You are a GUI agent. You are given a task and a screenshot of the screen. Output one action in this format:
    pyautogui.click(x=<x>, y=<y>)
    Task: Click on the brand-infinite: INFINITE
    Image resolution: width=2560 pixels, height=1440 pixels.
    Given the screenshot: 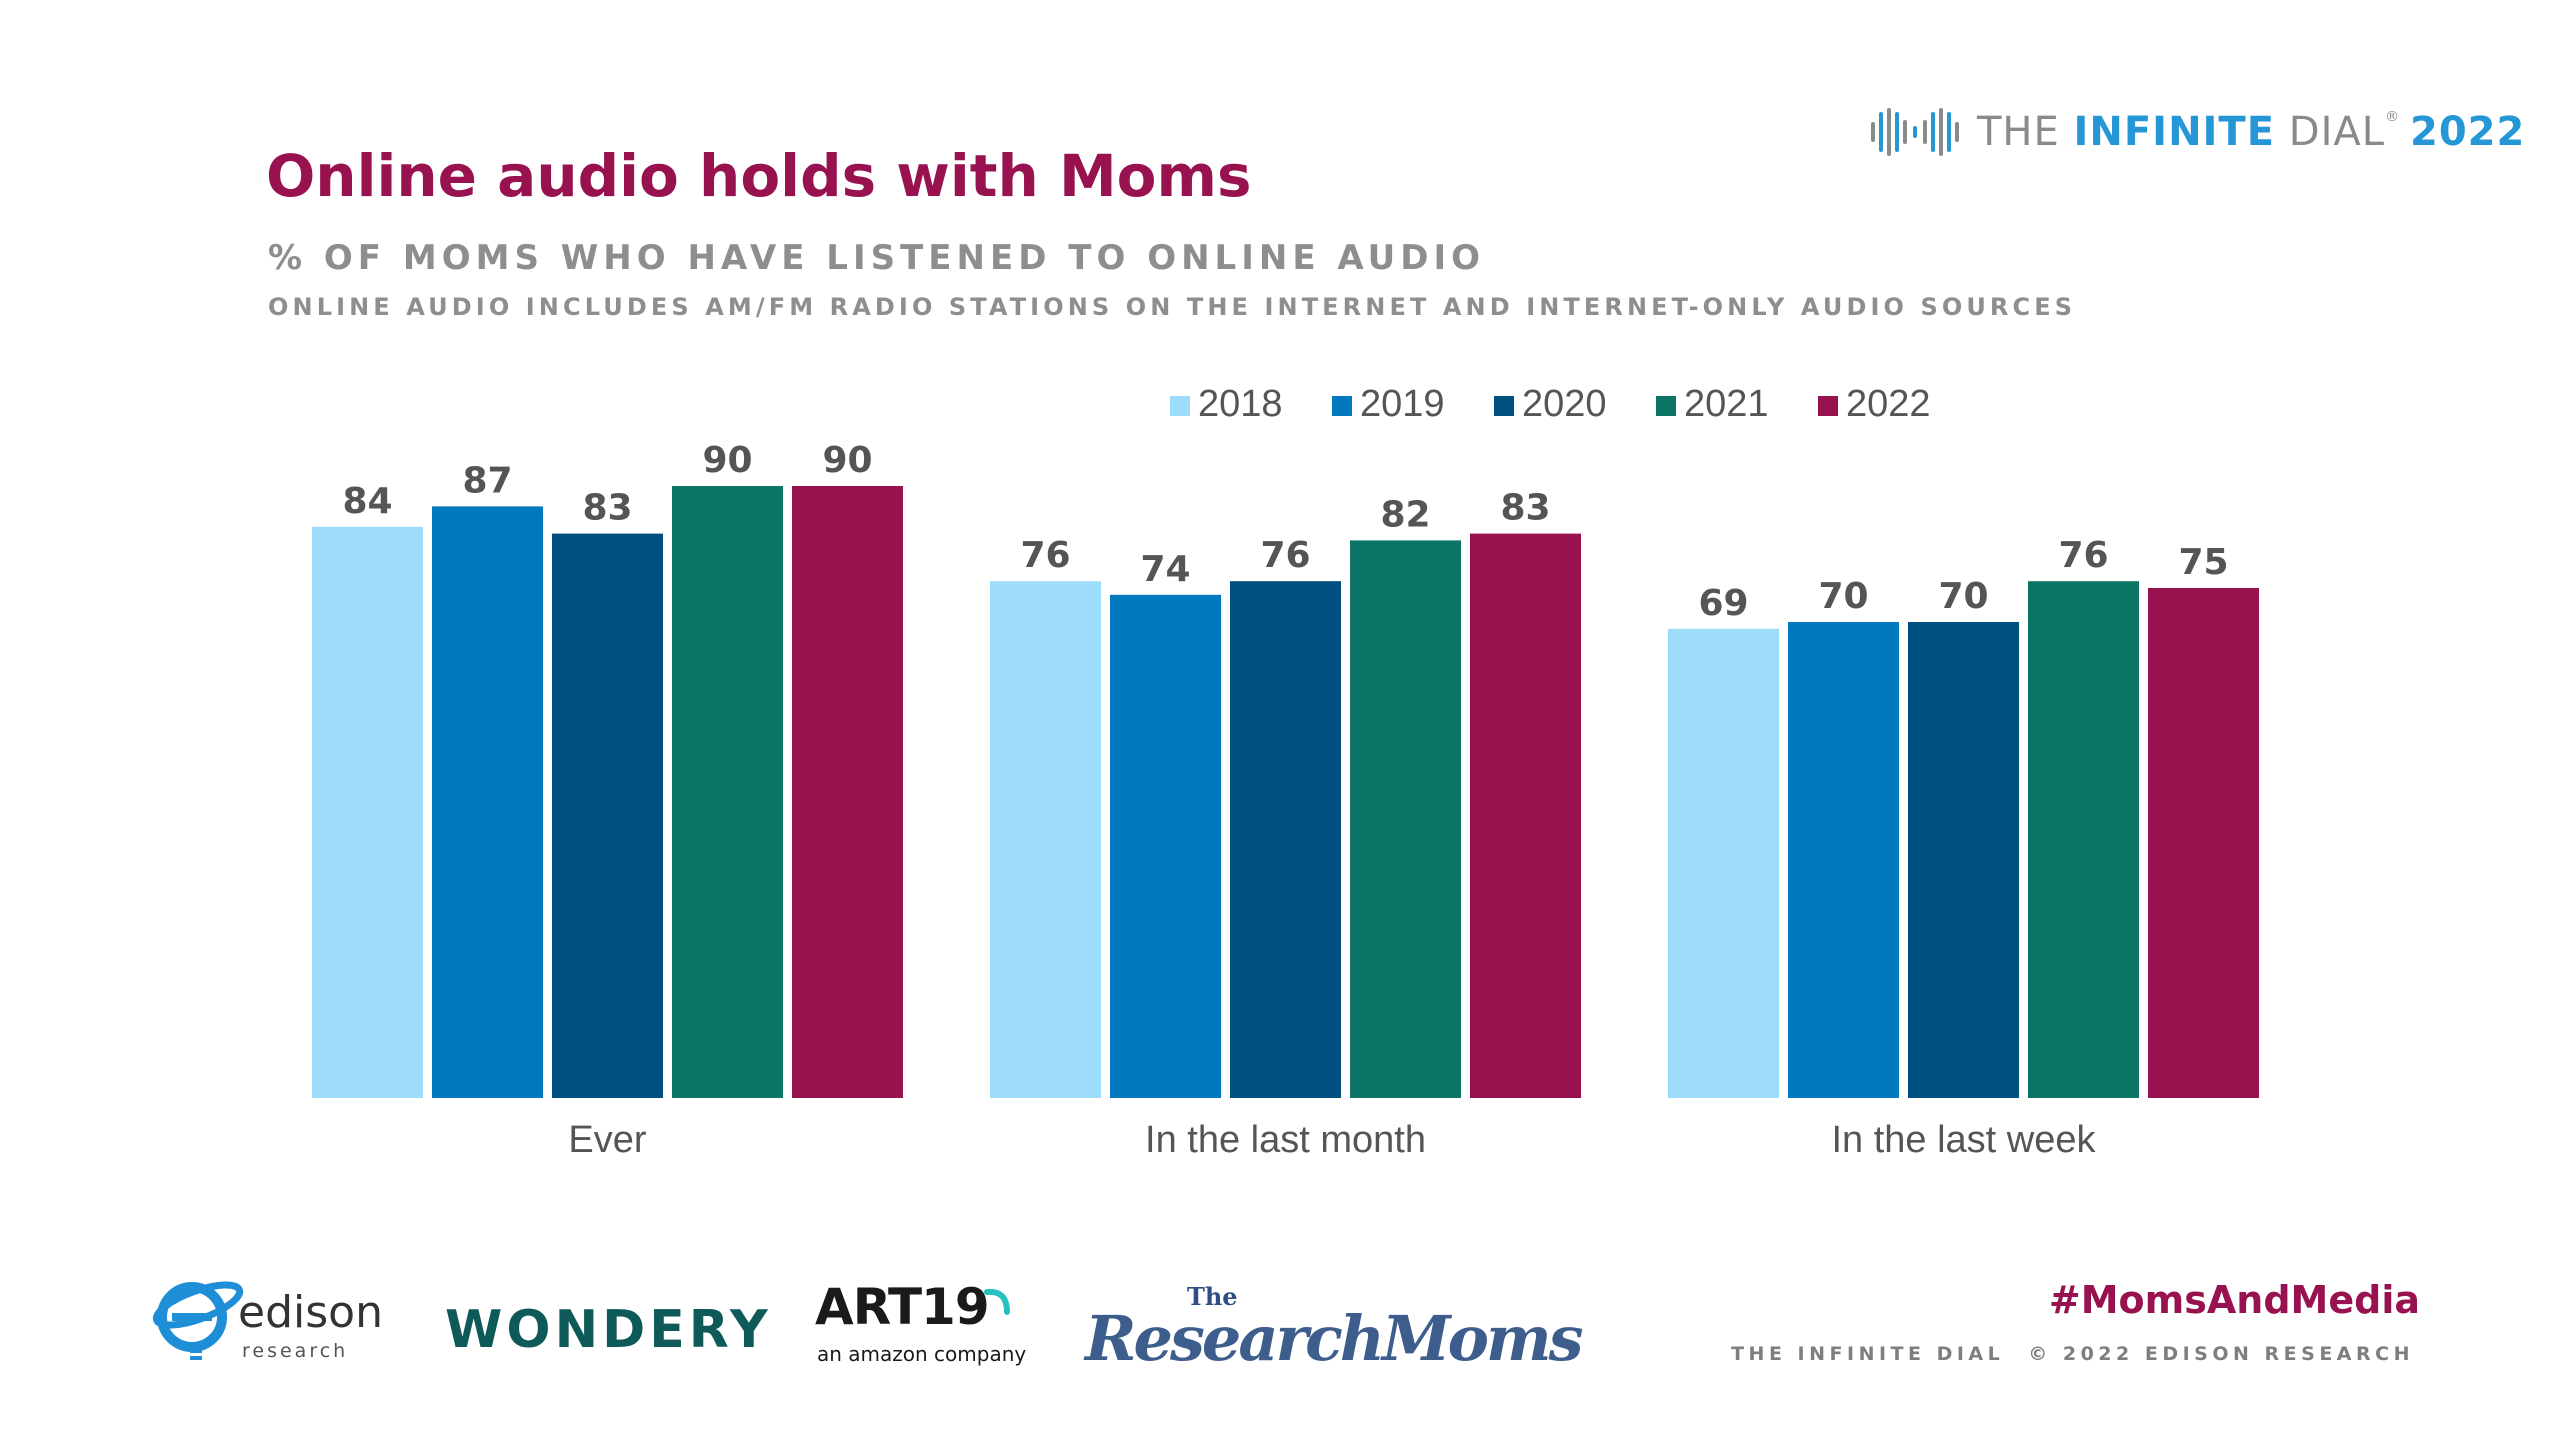 What is the action you would take?
    pyautogui.click(x=2174, y=132)
    